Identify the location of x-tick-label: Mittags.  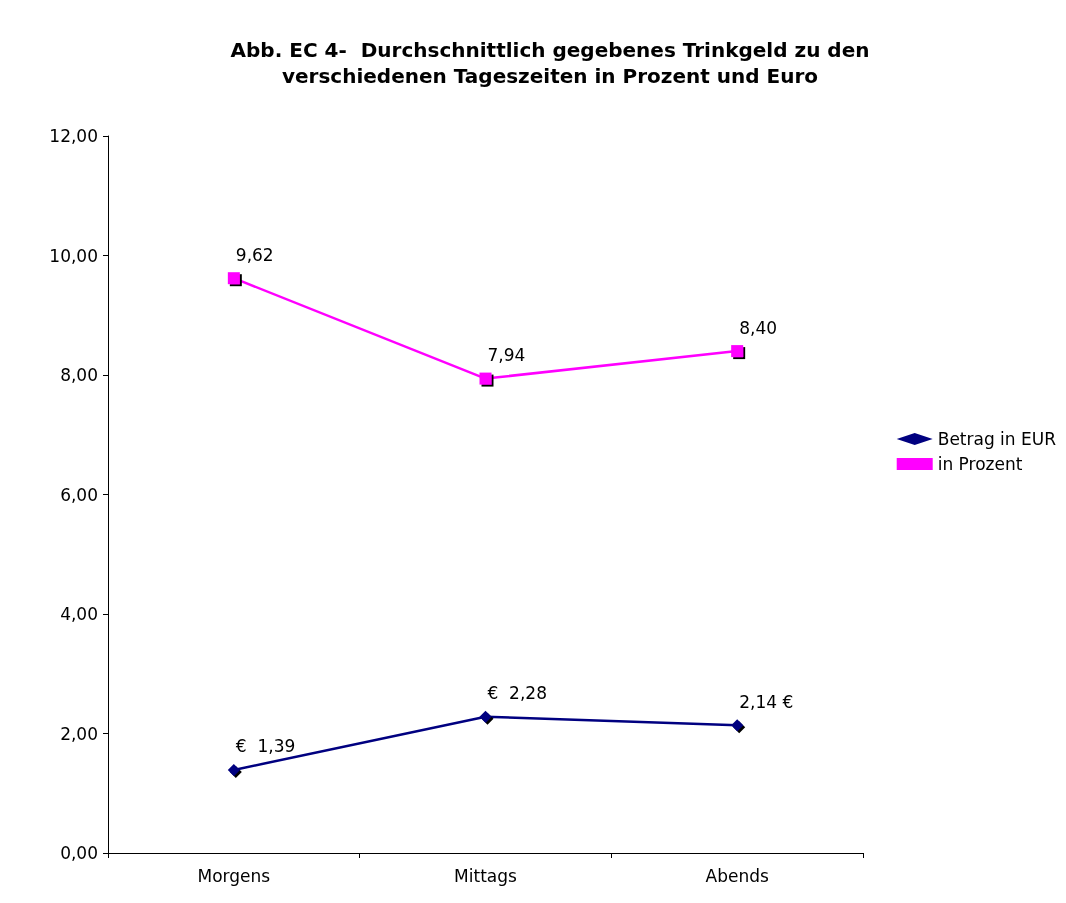
(486, 875).